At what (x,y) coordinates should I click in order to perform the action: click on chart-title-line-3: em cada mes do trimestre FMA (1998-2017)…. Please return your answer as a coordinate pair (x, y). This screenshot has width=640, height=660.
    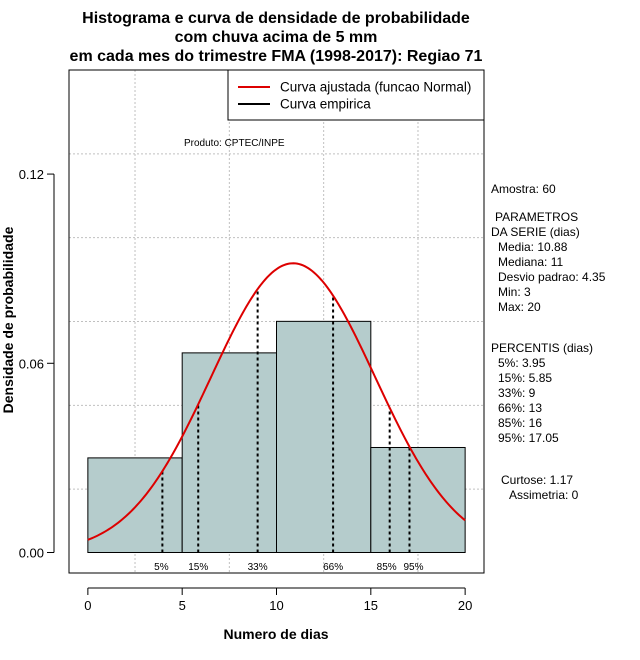
    Looking at the image, I should click on (276, 56).